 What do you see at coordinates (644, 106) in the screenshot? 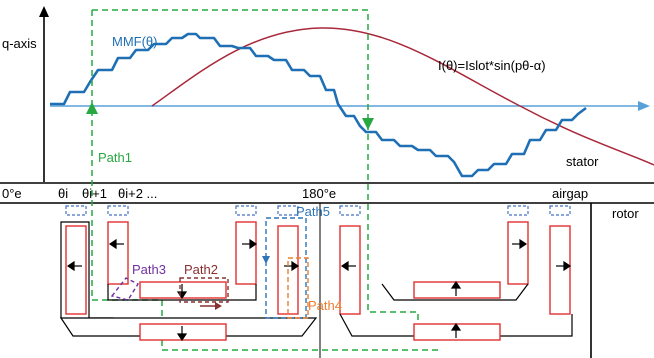
I see `theta-axis-arrowhead` at bounding box center [644, 106].